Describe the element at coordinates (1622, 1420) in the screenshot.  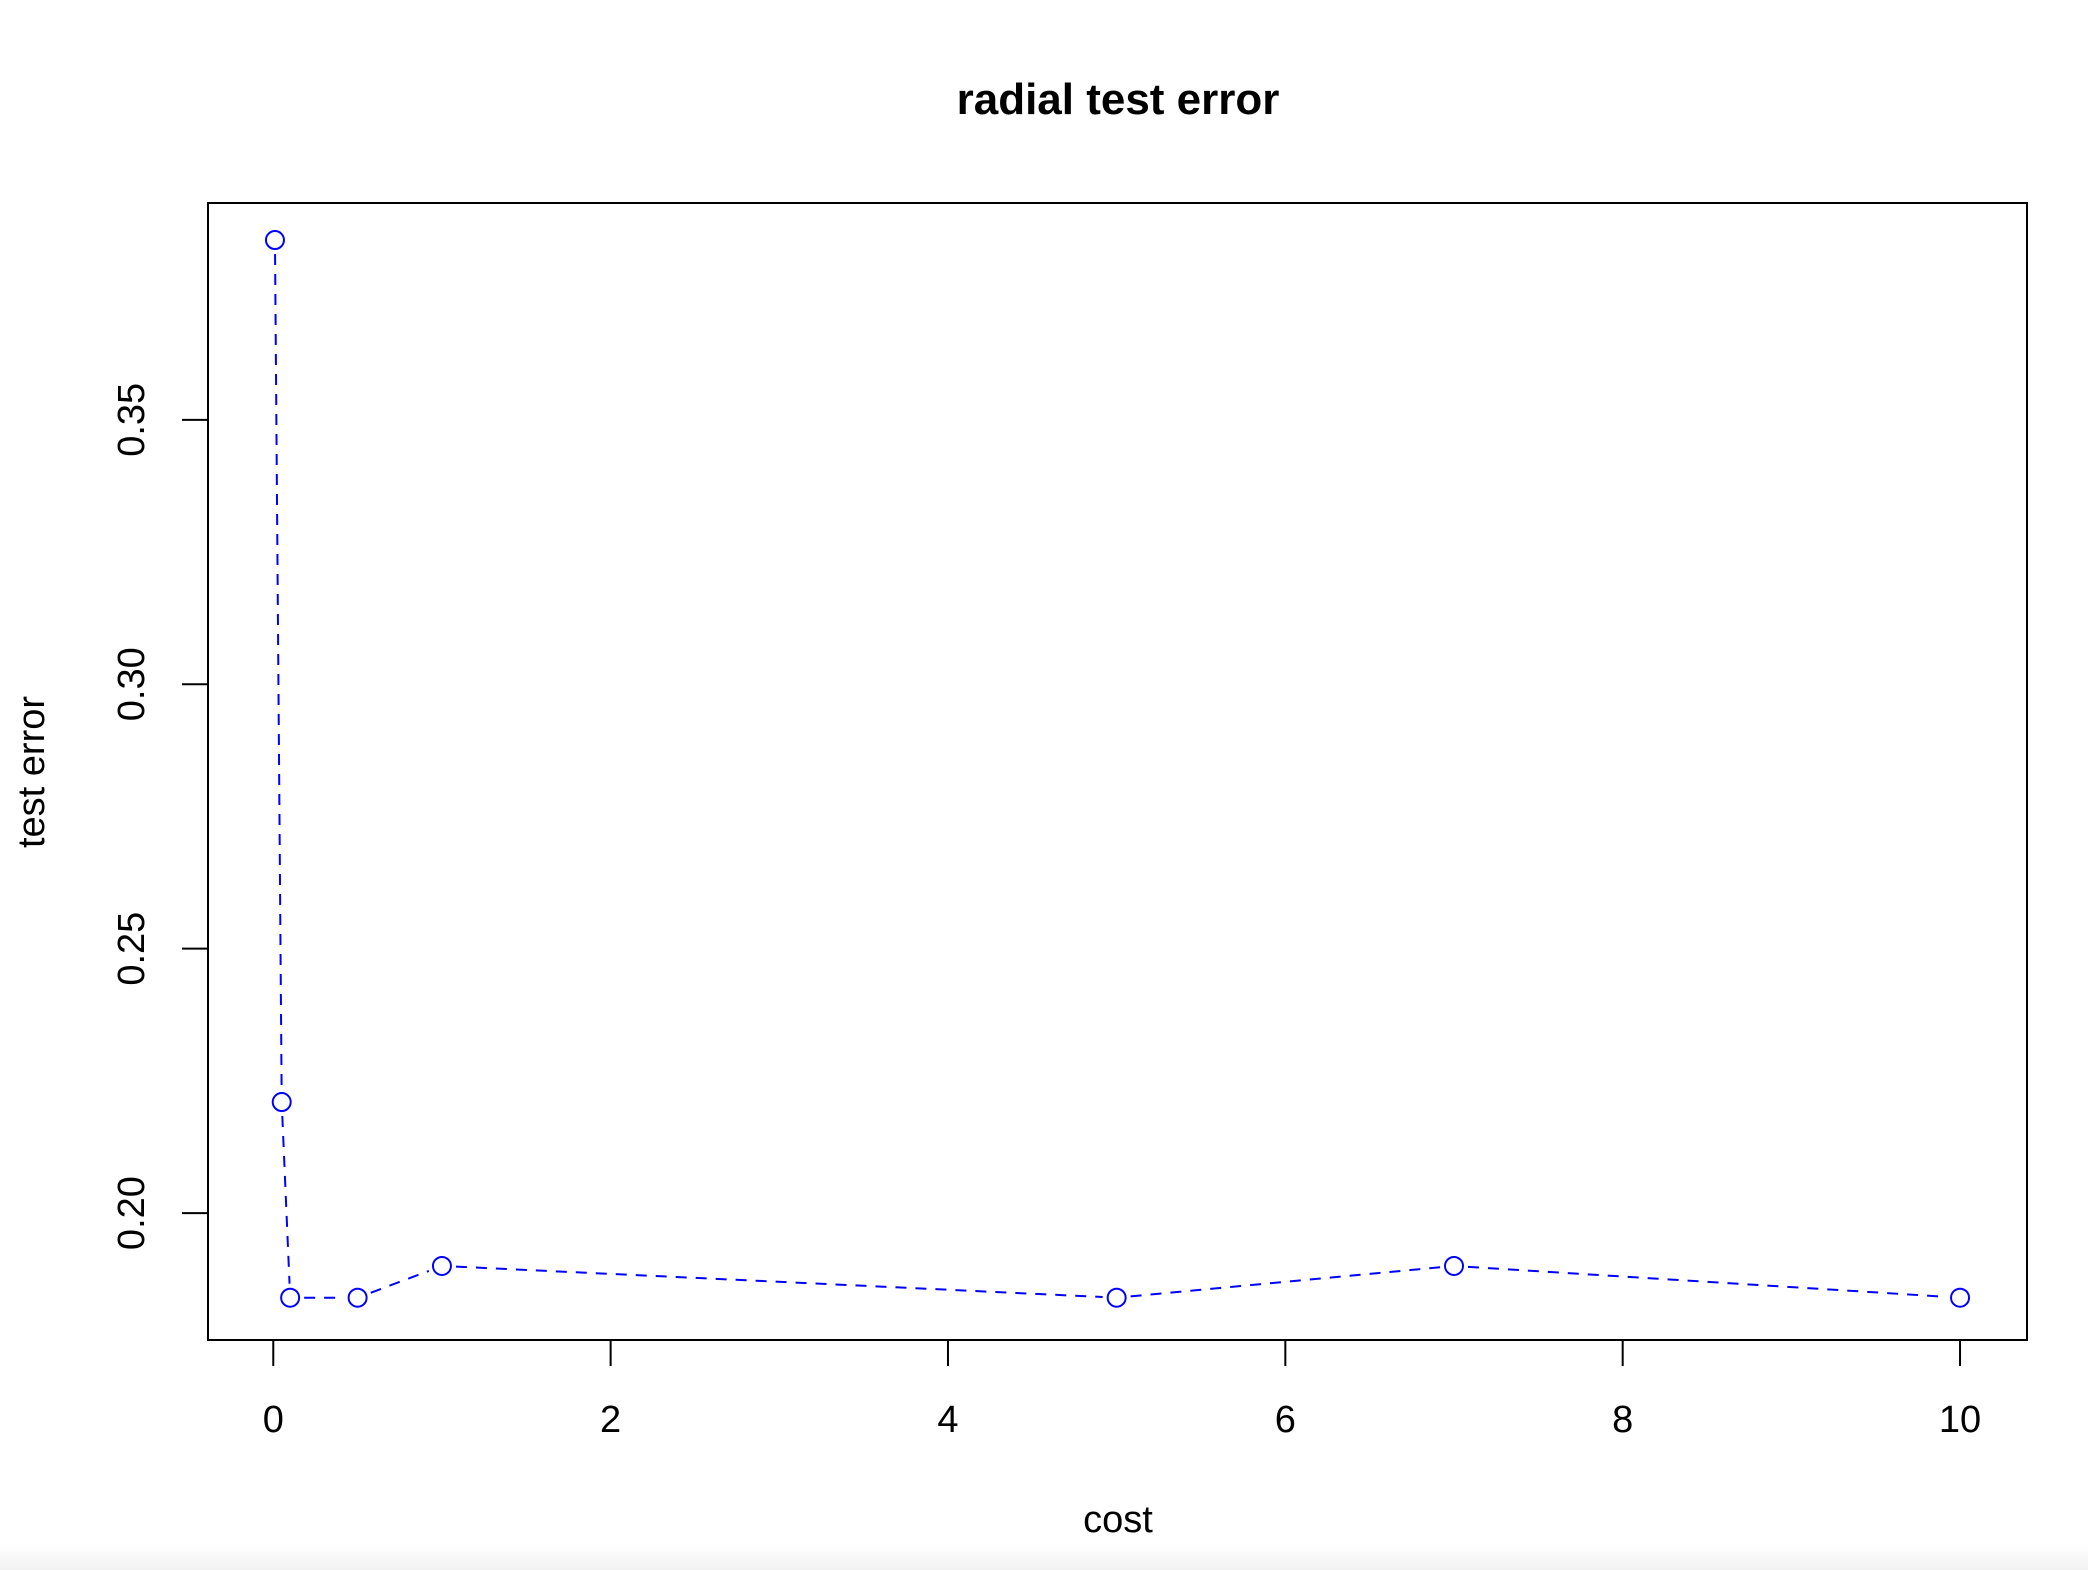
I see `x-tick-label: 8` at that location.